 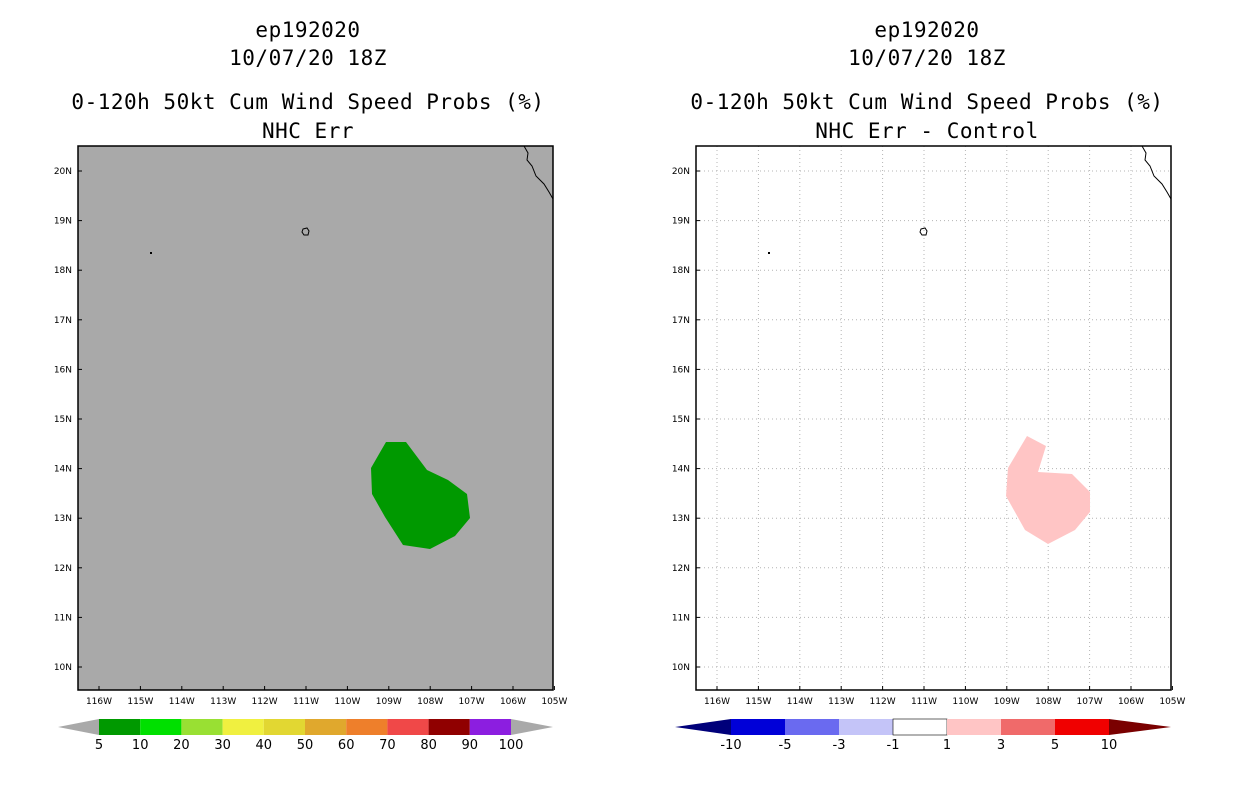 What do you see at coordinates (1001, 745) in the screenshot?
I see `colorbar-label: 3` at bounding box center [1001, 745].